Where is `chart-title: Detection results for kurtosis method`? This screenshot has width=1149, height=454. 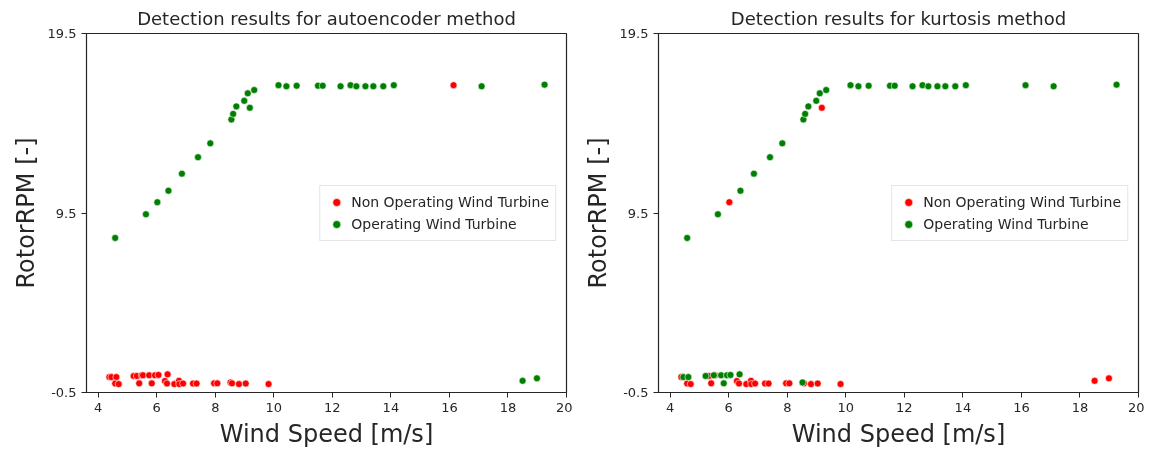
chart-title: Detection results for kurtosis method is located at coordinates (898, 18).